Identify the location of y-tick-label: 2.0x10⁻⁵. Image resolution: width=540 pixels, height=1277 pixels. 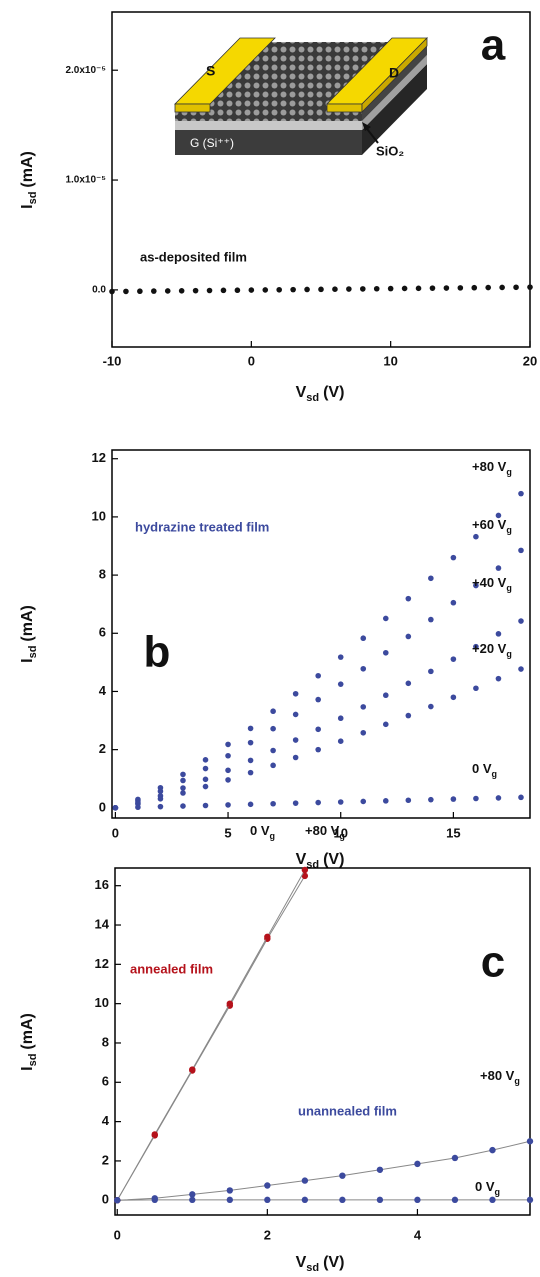
(85, 70).